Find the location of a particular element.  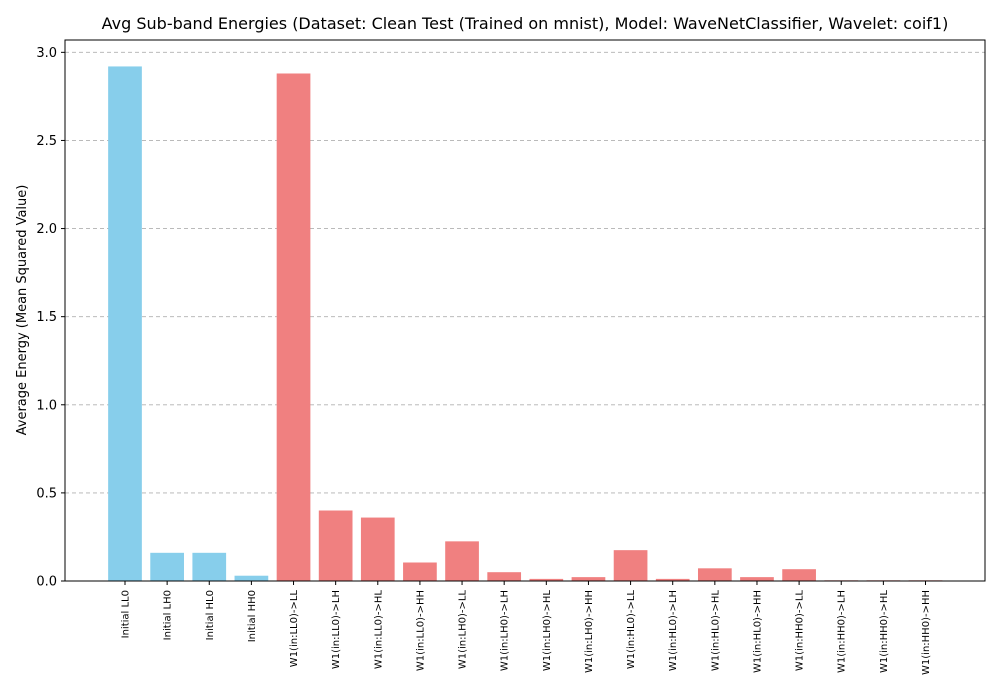

x-tick-label: W1(in:LL0)->LL is located at coordinates (294, 629).